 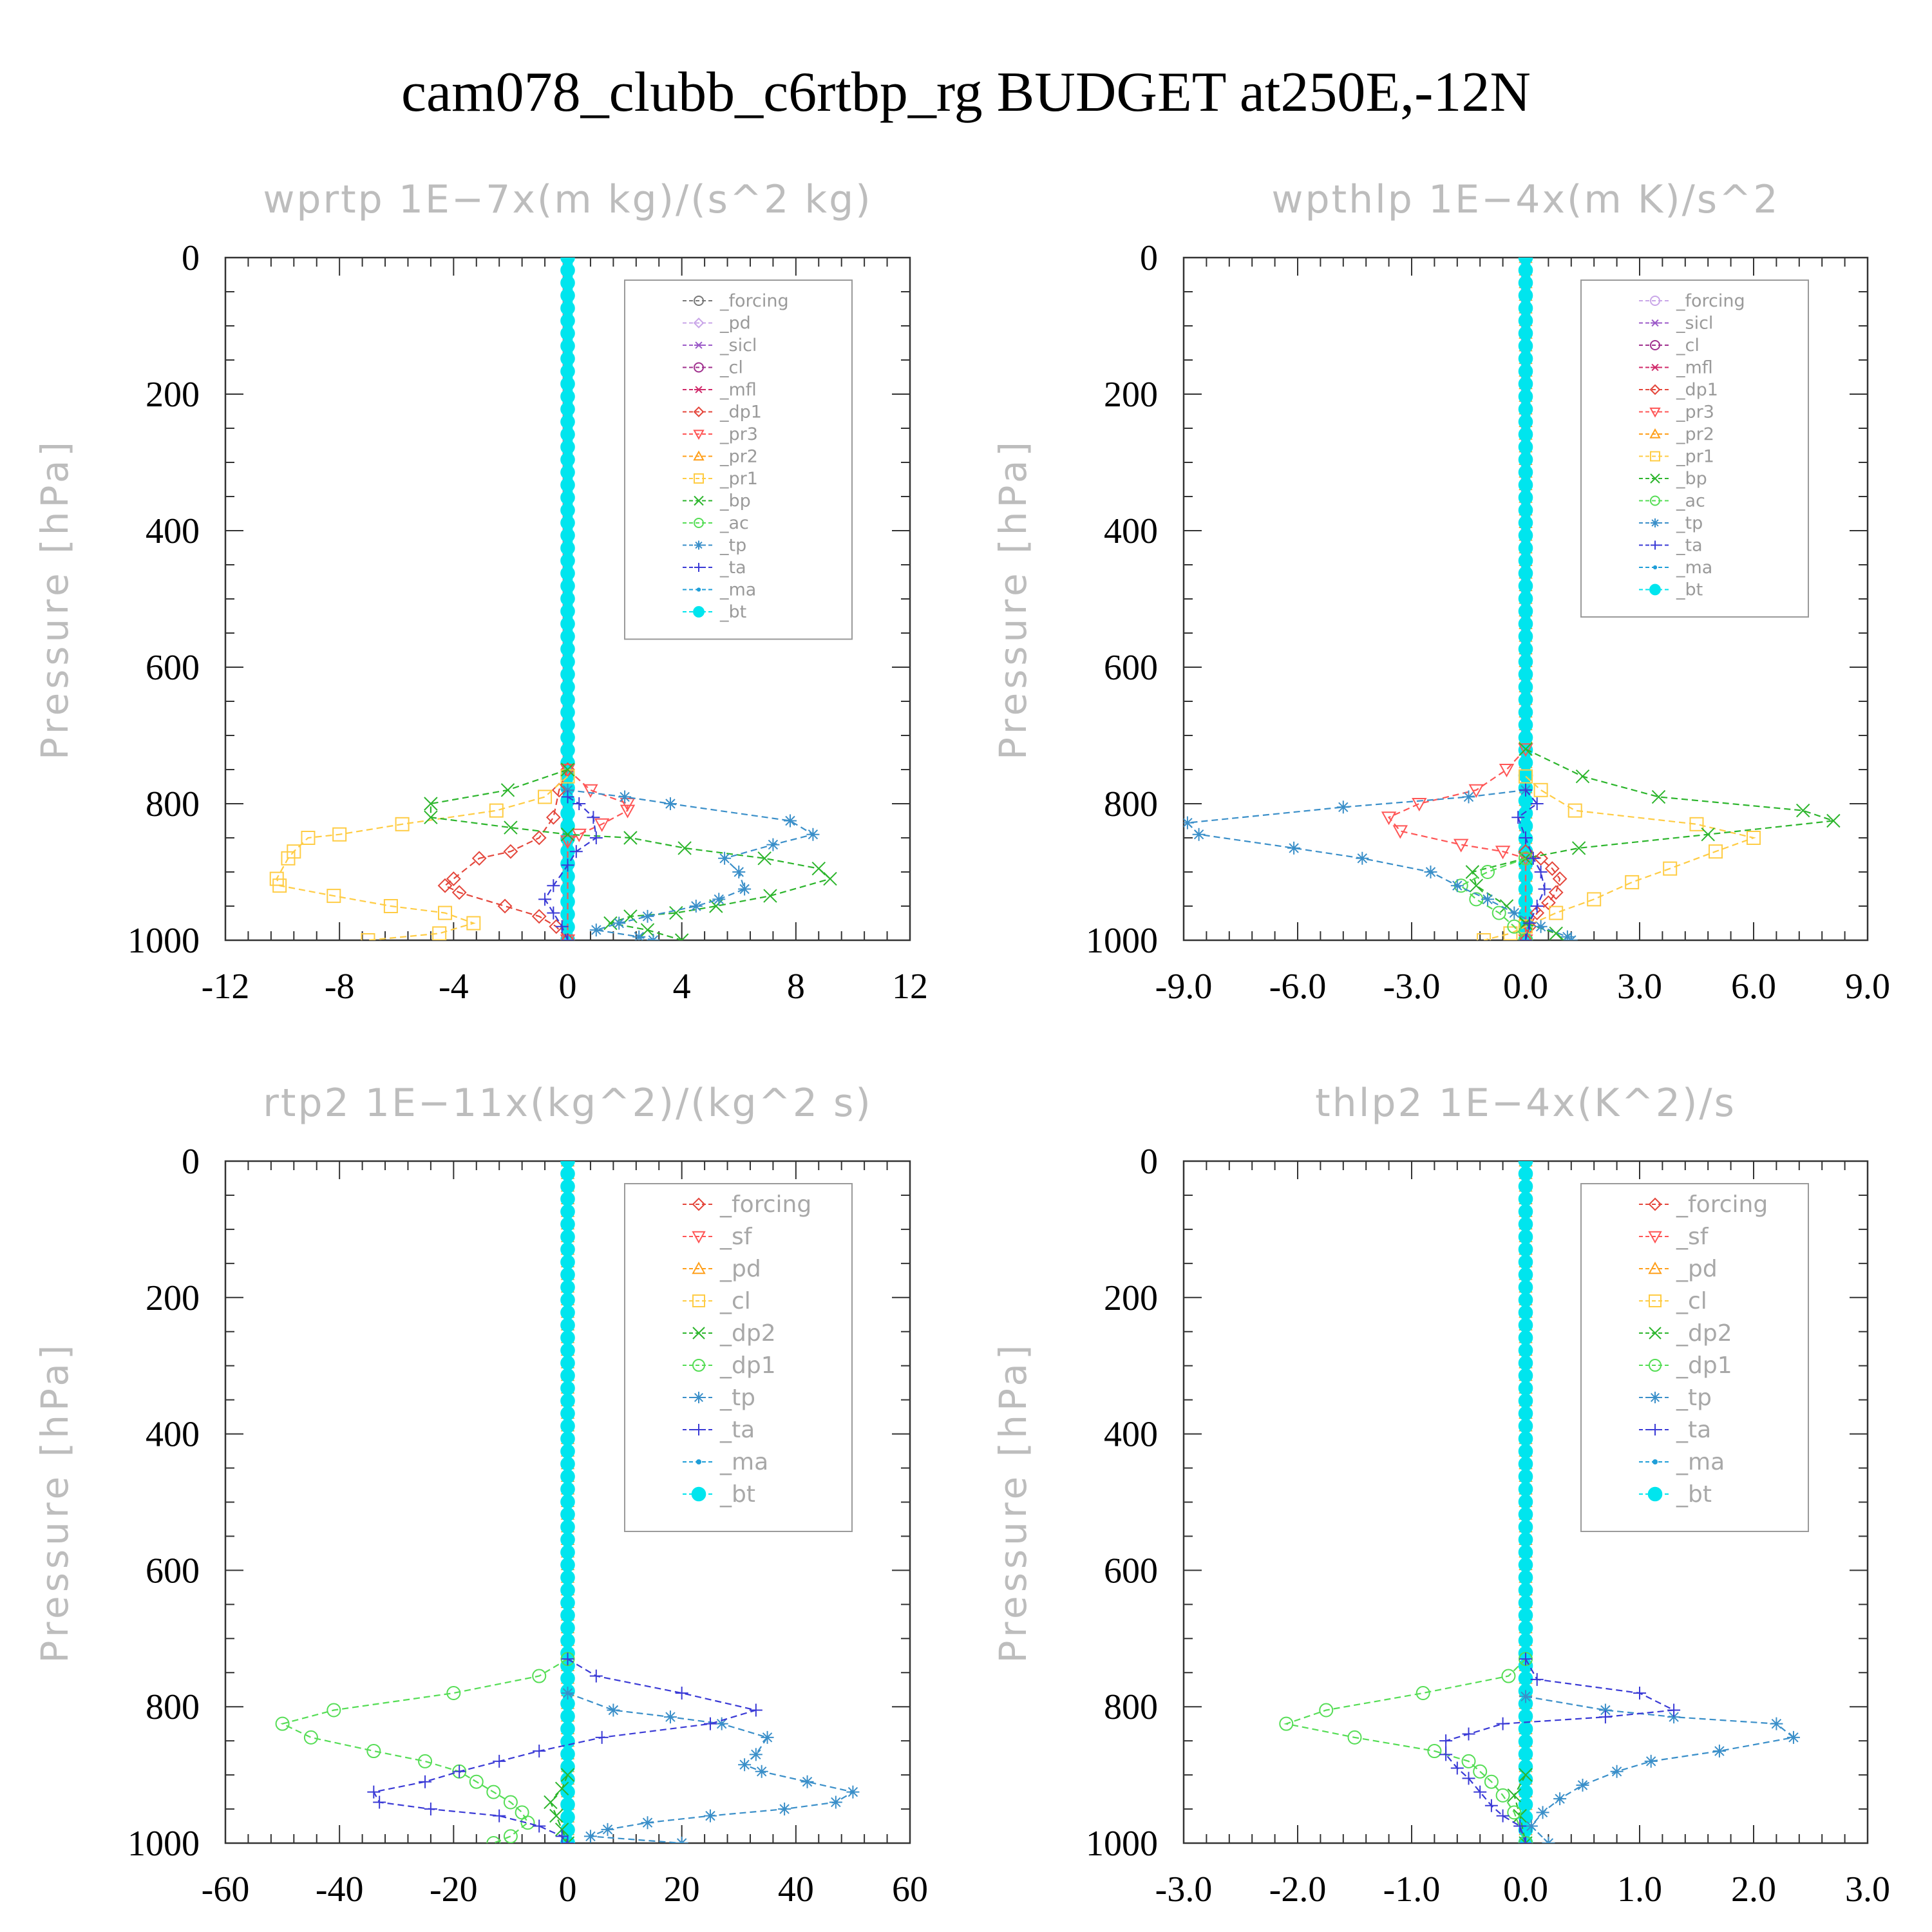 What do you see at coordinates (1492, 899) in the screenshot?
I see `series-line-ac` at bounding box center [1492, 899].